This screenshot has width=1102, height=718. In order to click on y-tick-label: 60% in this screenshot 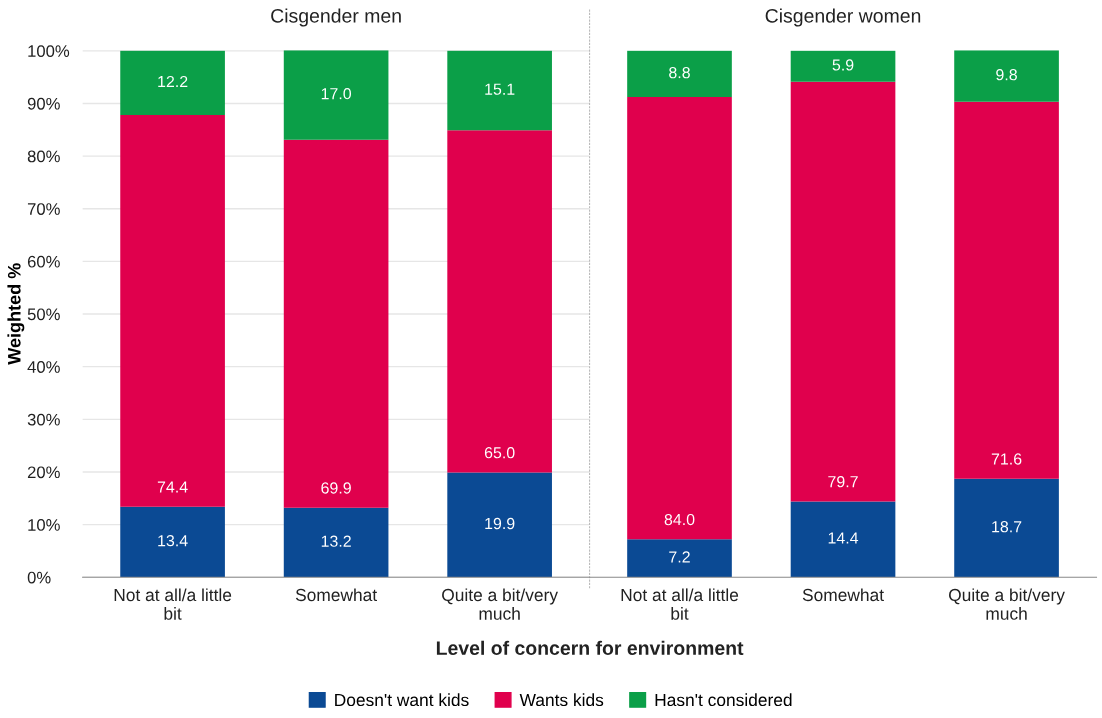, I will do `click(43, 261)`.